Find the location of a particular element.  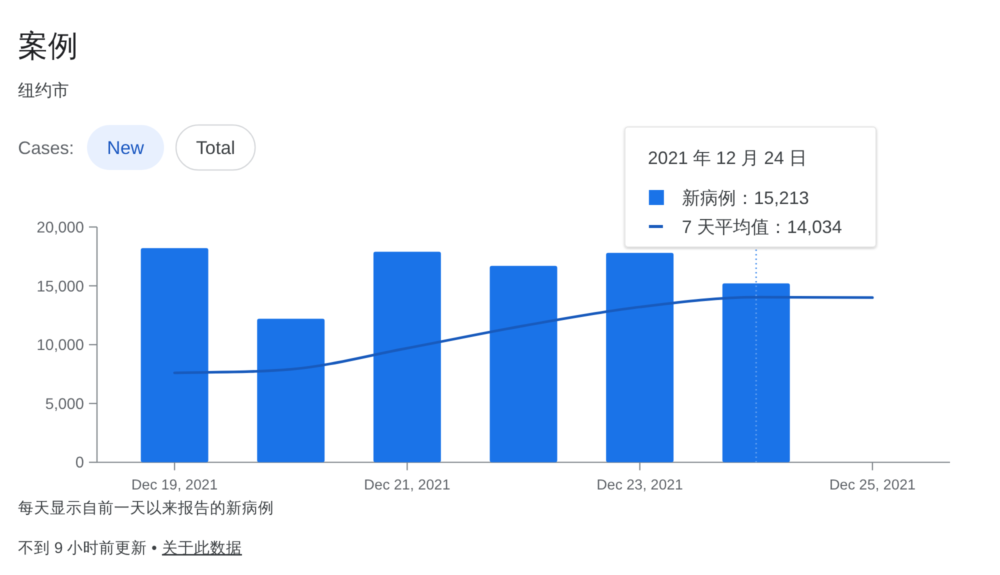

y-tick-label: 15,000 is located at coordinates (60, 287).